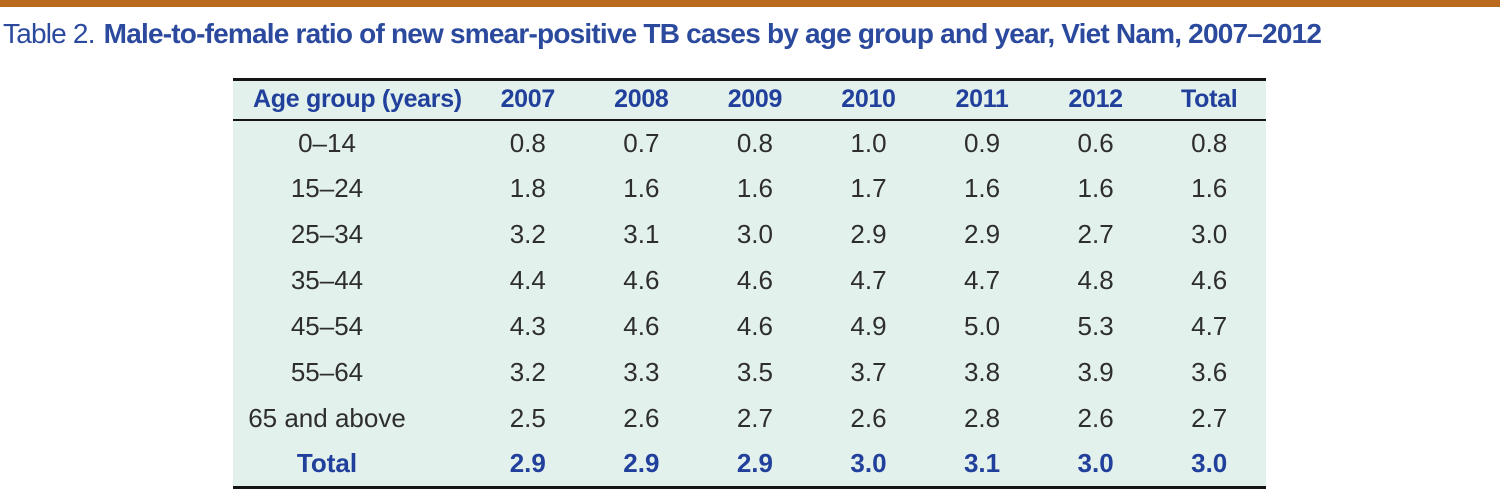 The image size is (1500, 501). What do you see at coordinates (868, 326) in the screenshot?
I see `ratio-value-cell: 4.9` at bounding box center [868, 326].